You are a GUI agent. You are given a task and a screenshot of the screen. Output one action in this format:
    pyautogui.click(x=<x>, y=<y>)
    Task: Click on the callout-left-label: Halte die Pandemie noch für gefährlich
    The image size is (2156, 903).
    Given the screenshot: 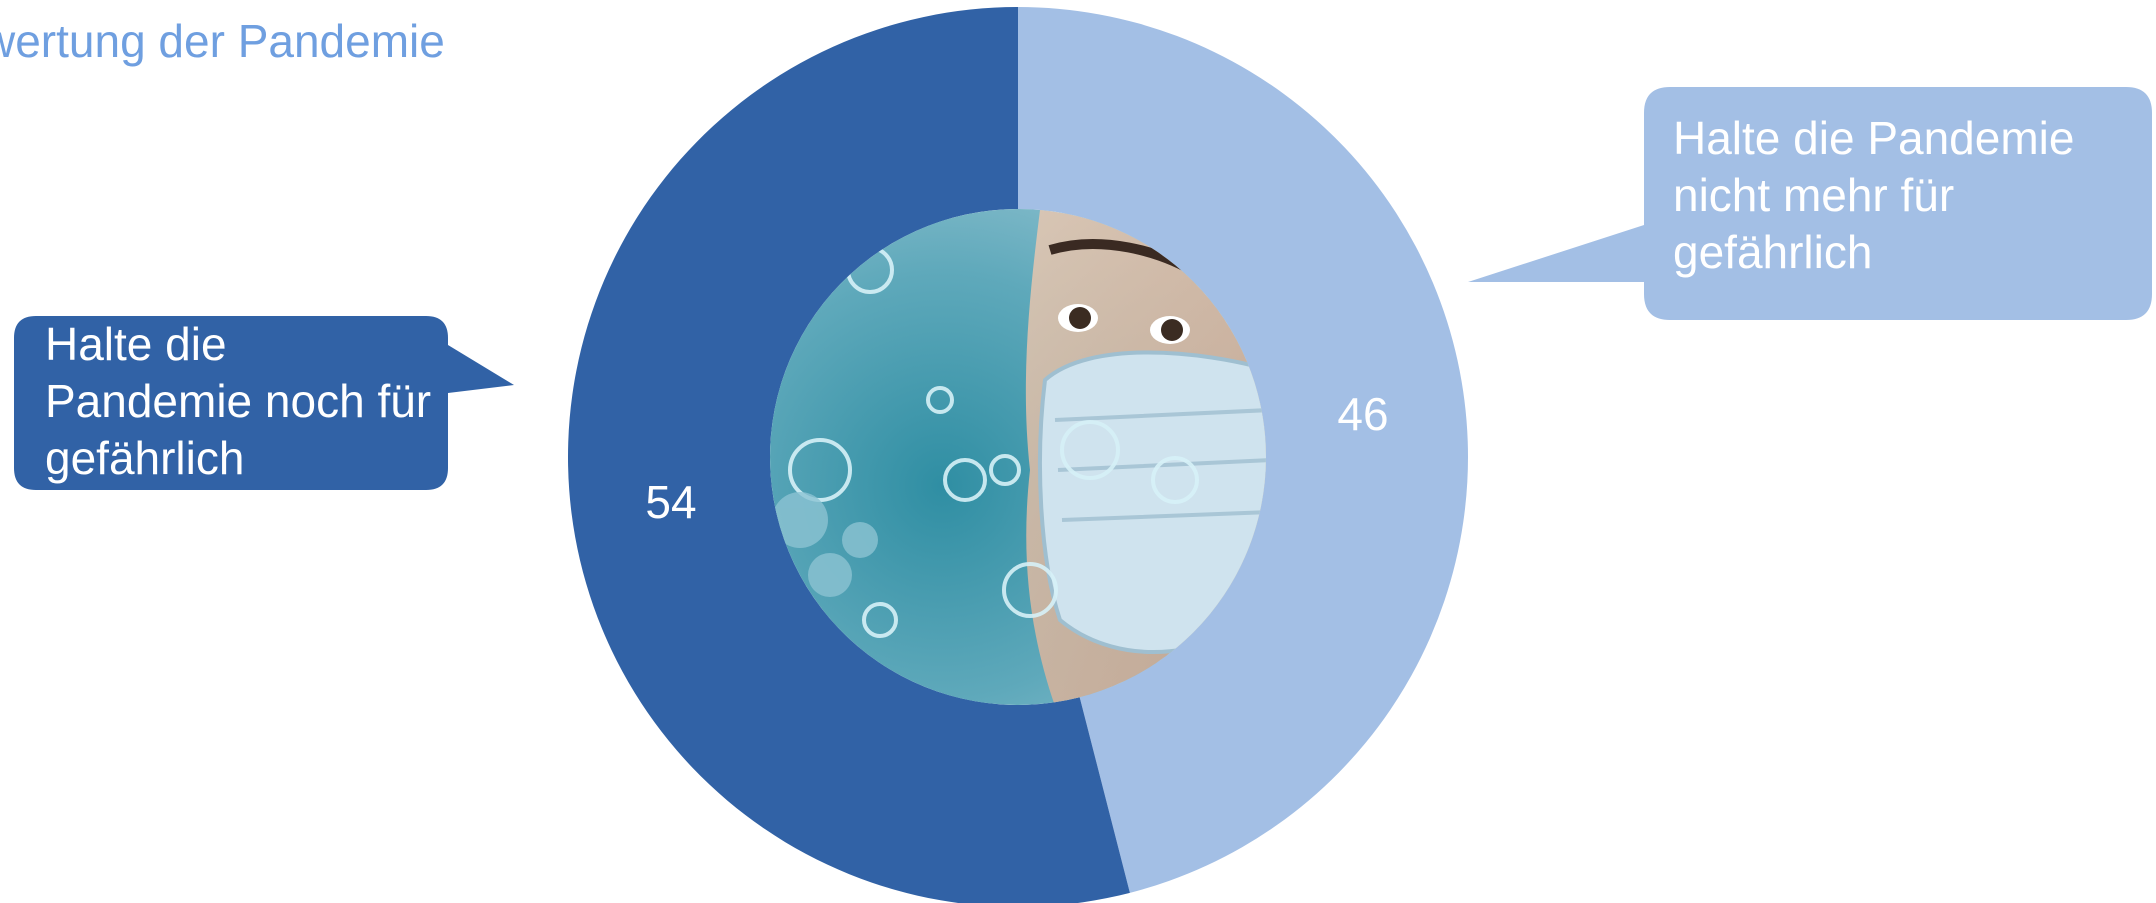 What is the action you would take?
    pyautogui.click(x=238, y=401)
    